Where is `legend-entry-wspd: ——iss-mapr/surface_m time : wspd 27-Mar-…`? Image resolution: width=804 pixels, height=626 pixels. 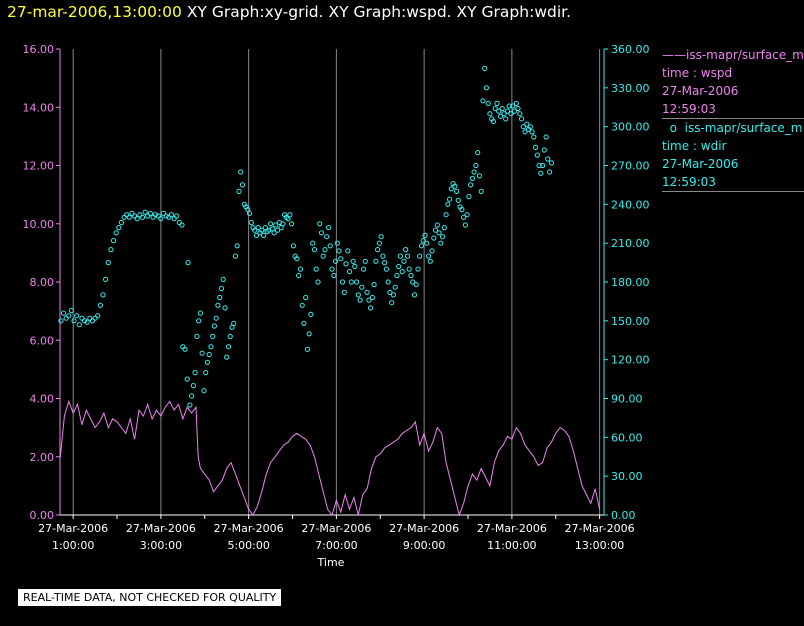
legend-entry-wspd: ——iss-mapr/surface_m time : wspd 27-Mar-… is located at coordinates (733, 82).